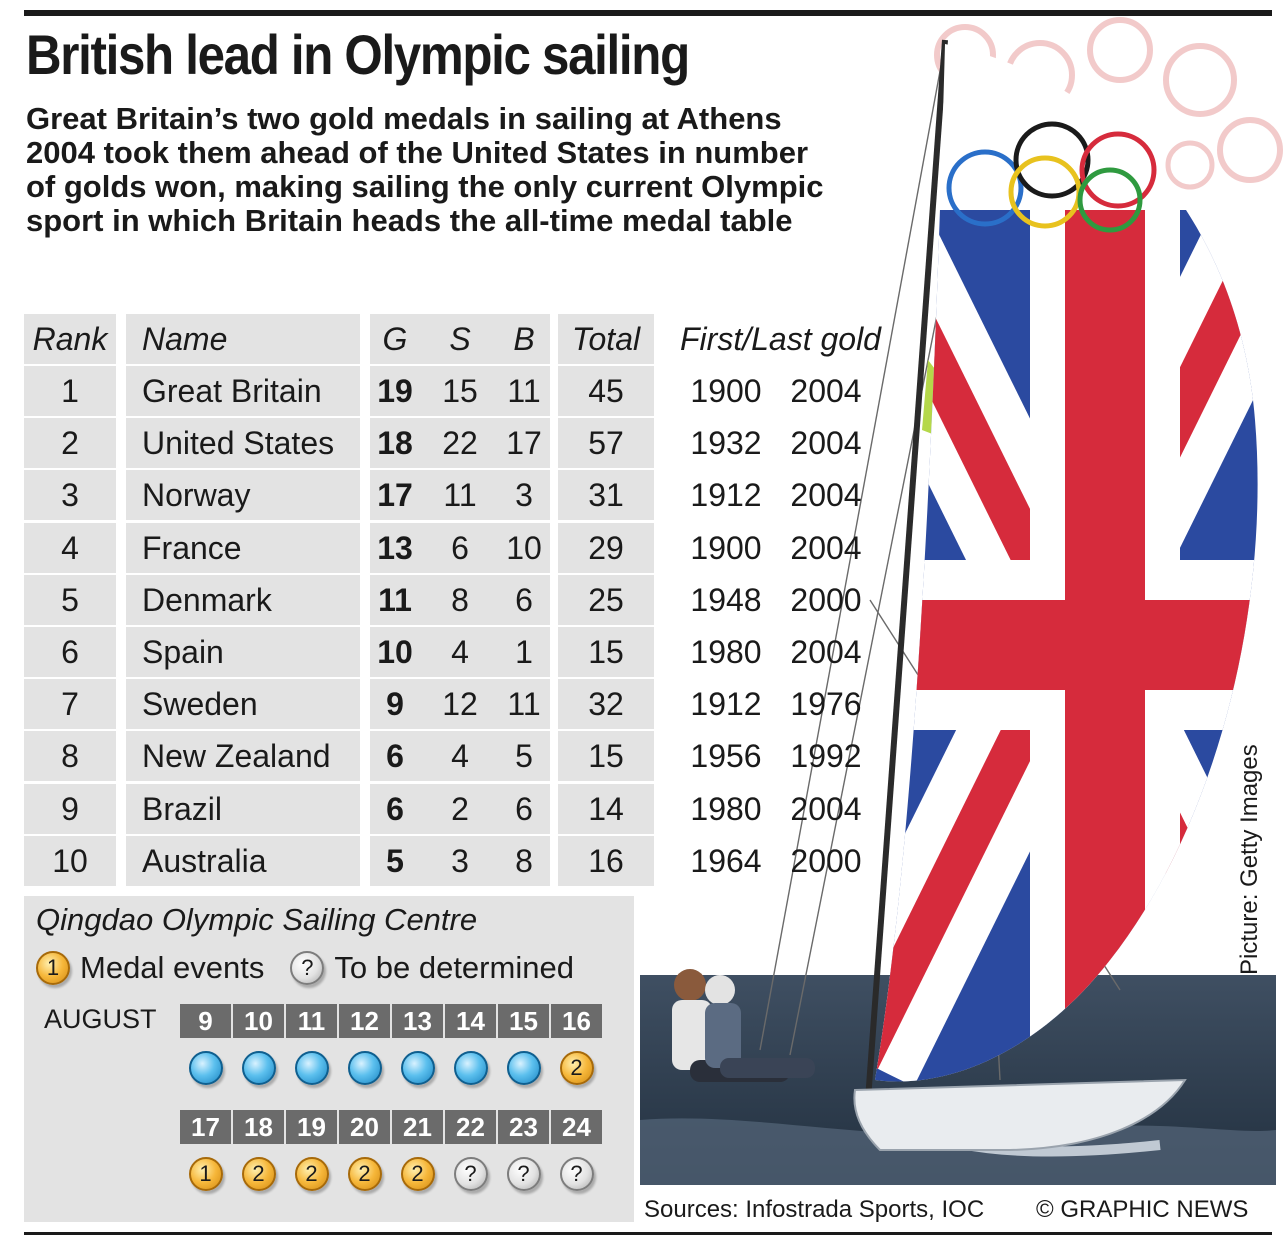  Describe the element at coordinates (743, 1025) in the screenshot. I see `sailors` at that location.